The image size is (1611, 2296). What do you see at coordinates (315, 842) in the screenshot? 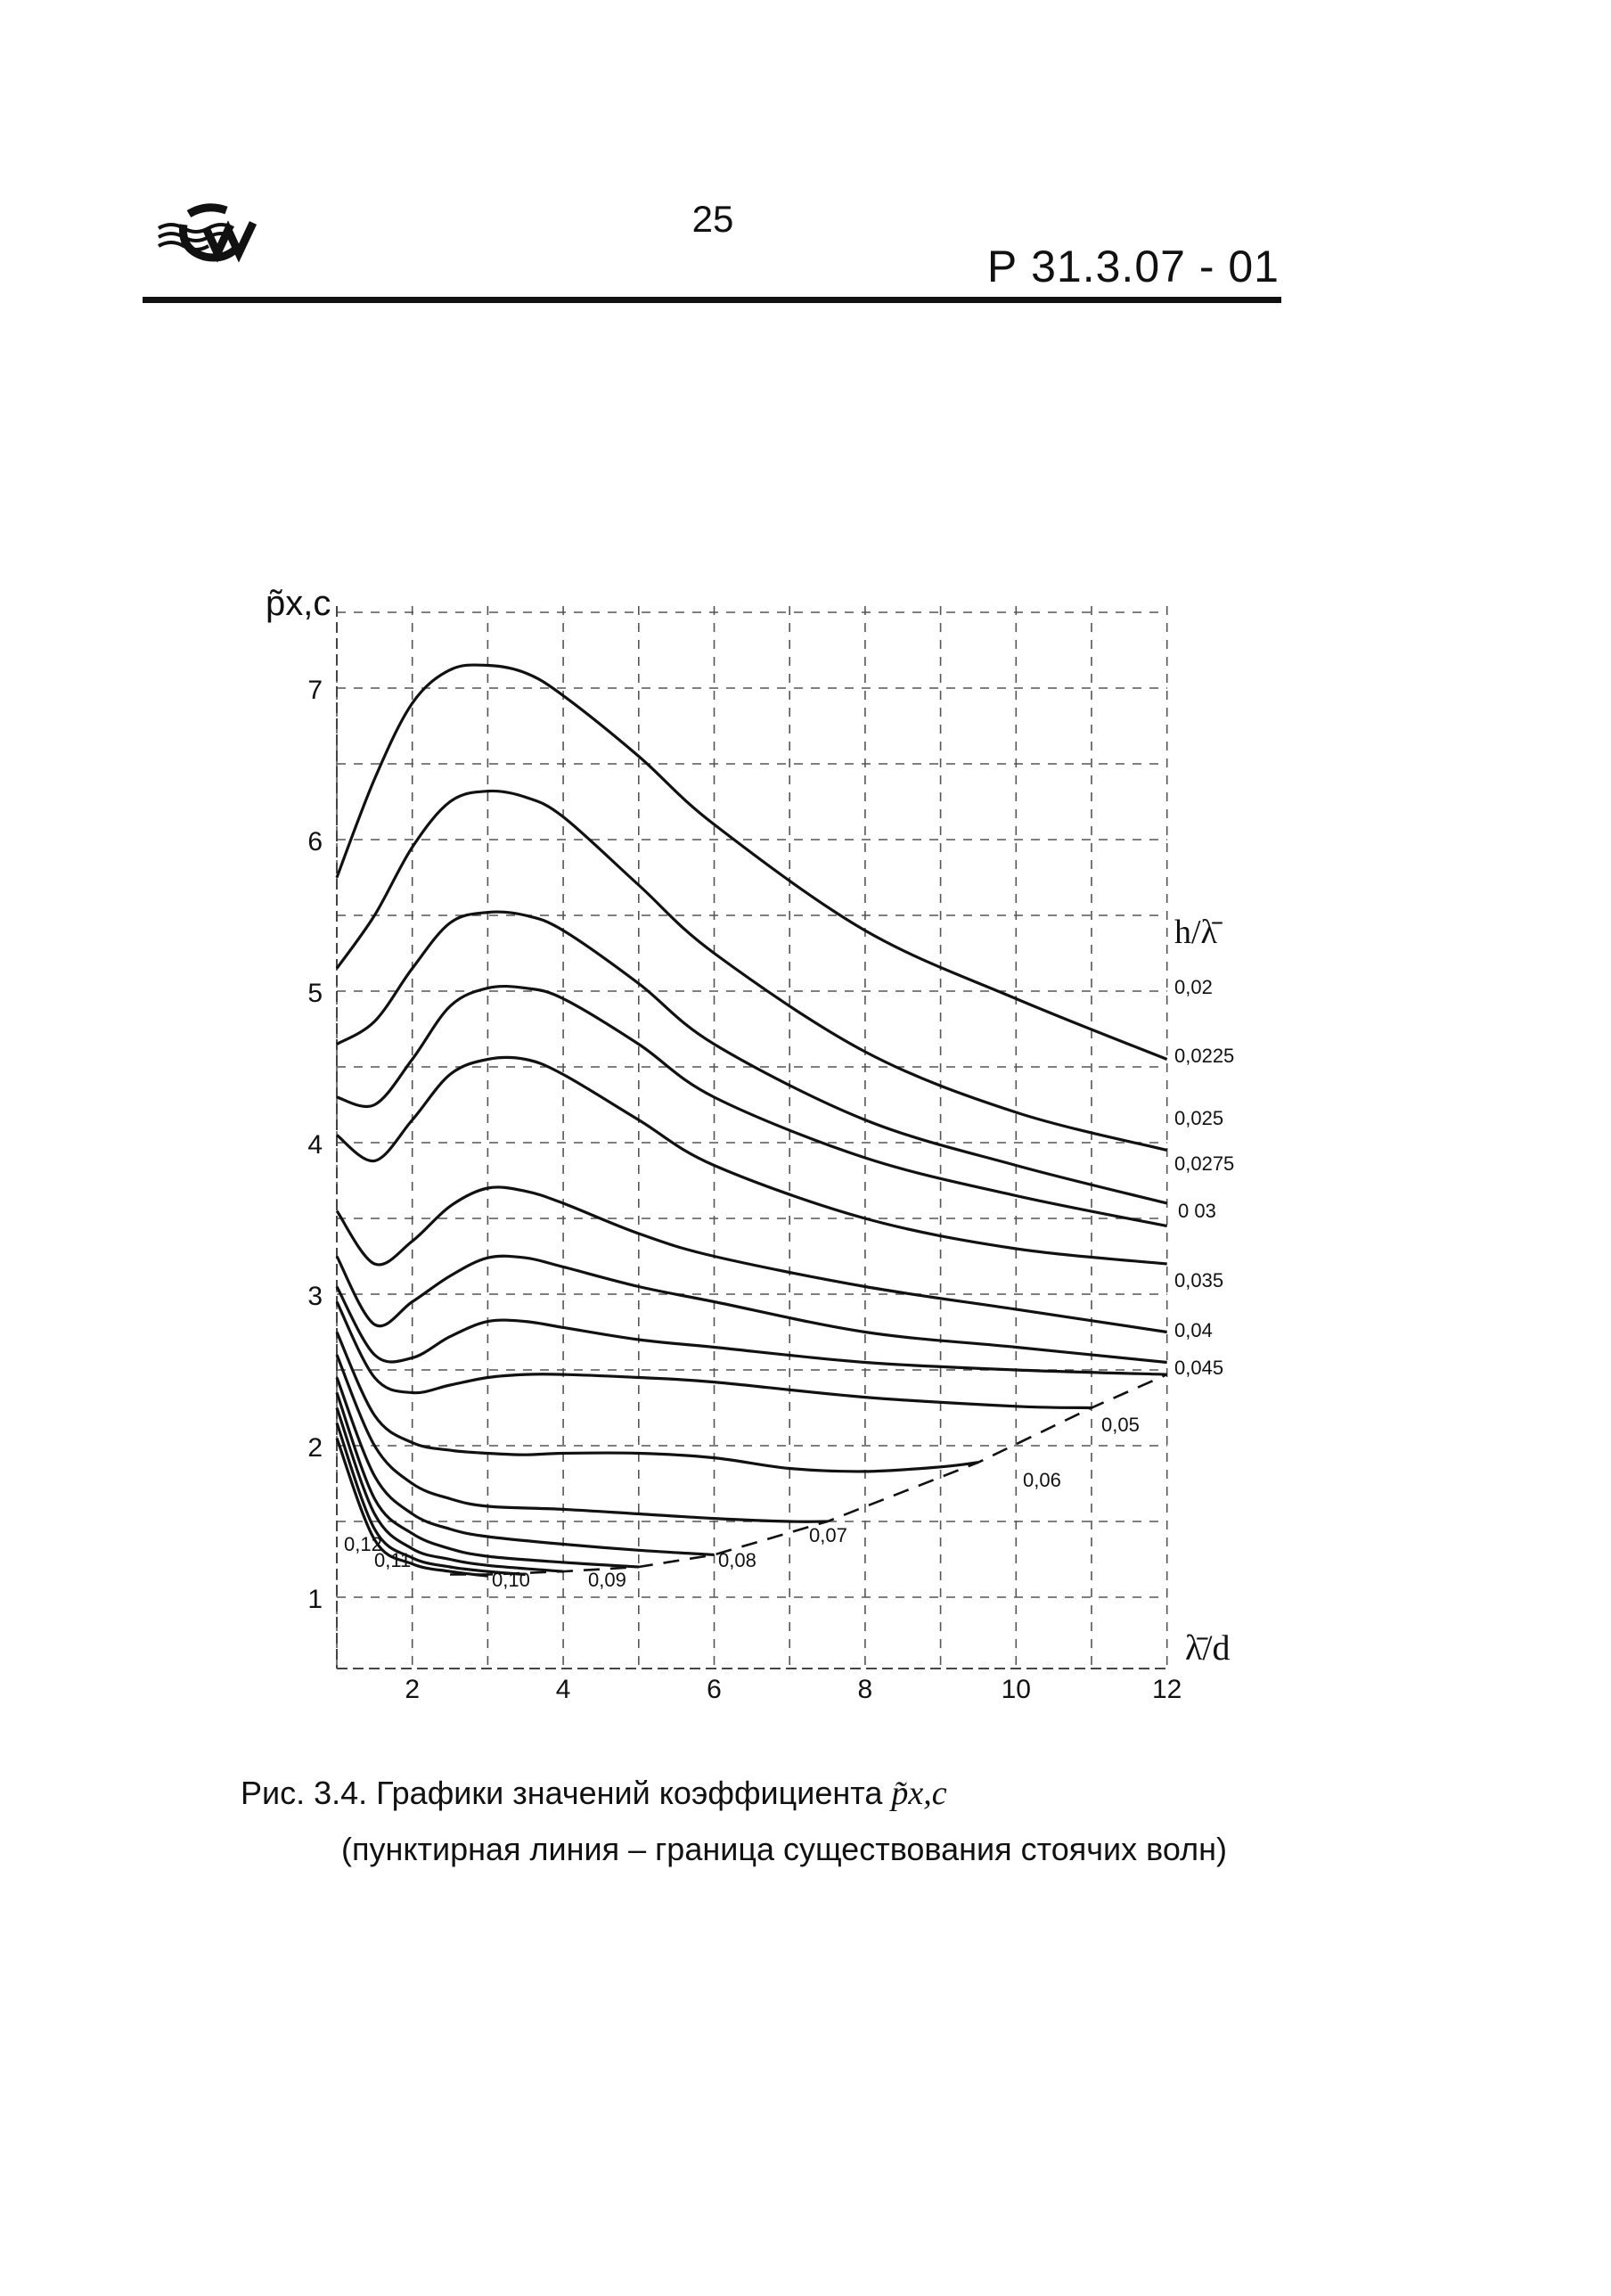
I see `y-tick-label: 6` at bounding box center [315, 842].